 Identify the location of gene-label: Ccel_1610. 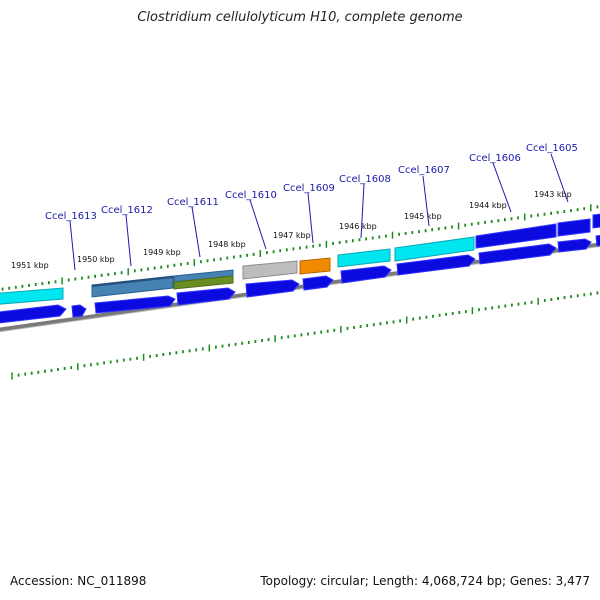
(251, 195).